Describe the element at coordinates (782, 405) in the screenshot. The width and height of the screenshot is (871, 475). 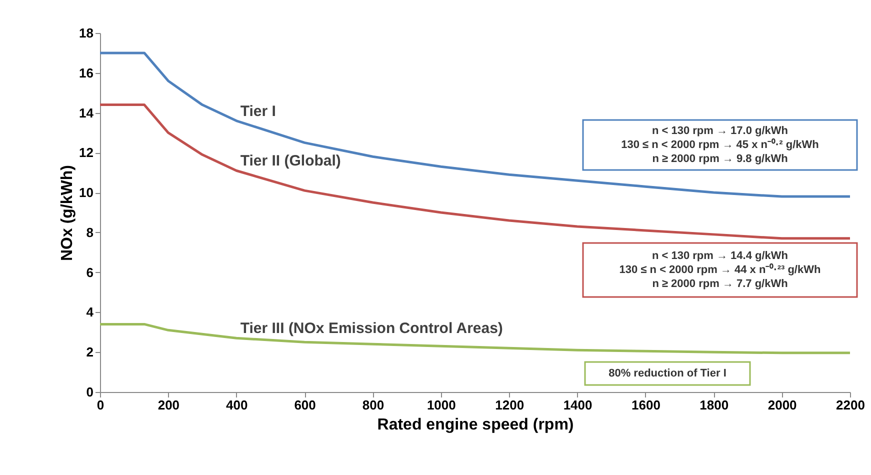
I see `x-tick-label: 2000` at that location.